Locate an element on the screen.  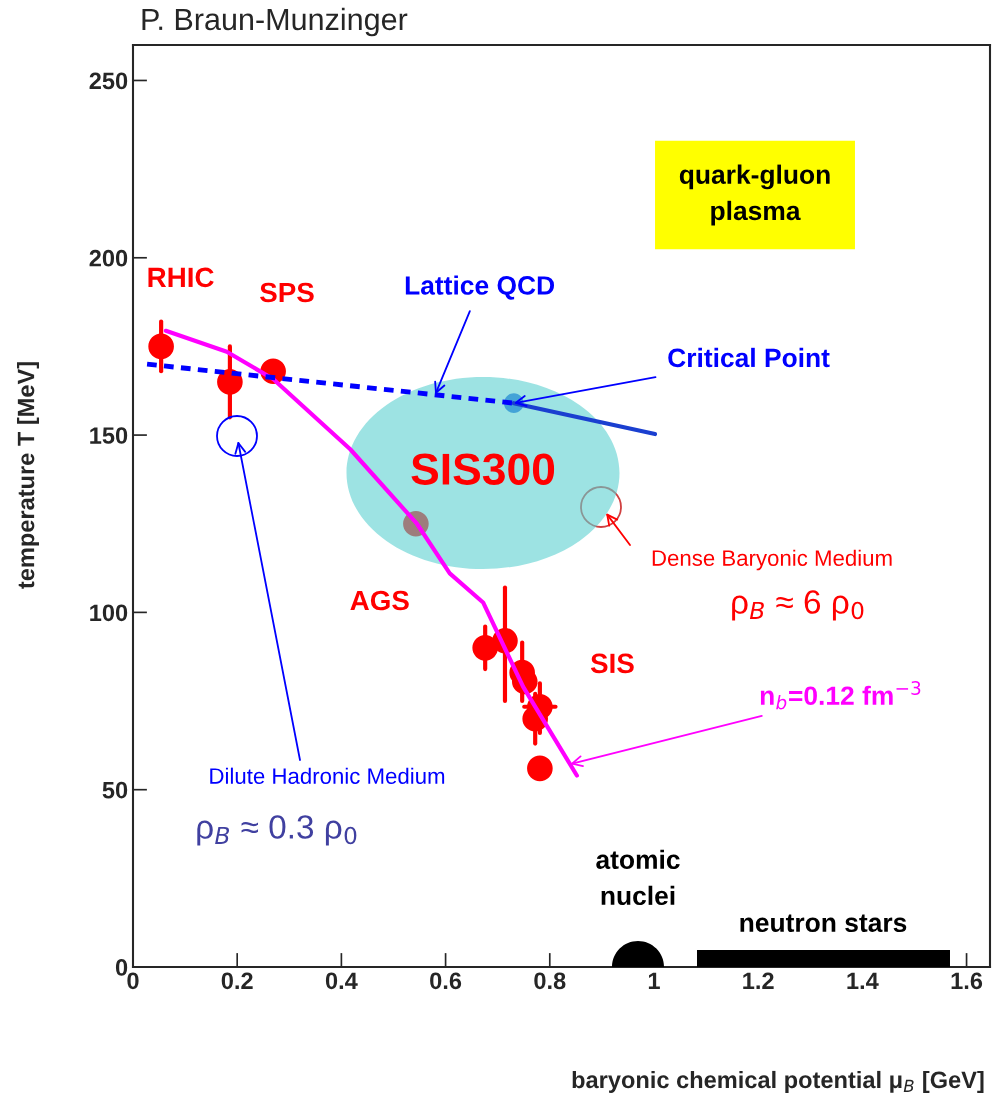
annotation: ρ$_{B}$ ≈ 0.3 ρ$_{0}$ is located at coordinates (277, 830).